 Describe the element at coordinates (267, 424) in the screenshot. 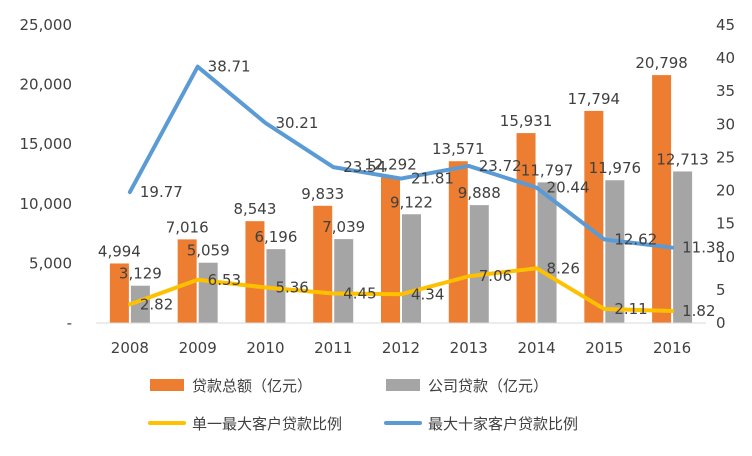

I see `legend-single-largest-label: 单一最大客户贷款比例` at that location.